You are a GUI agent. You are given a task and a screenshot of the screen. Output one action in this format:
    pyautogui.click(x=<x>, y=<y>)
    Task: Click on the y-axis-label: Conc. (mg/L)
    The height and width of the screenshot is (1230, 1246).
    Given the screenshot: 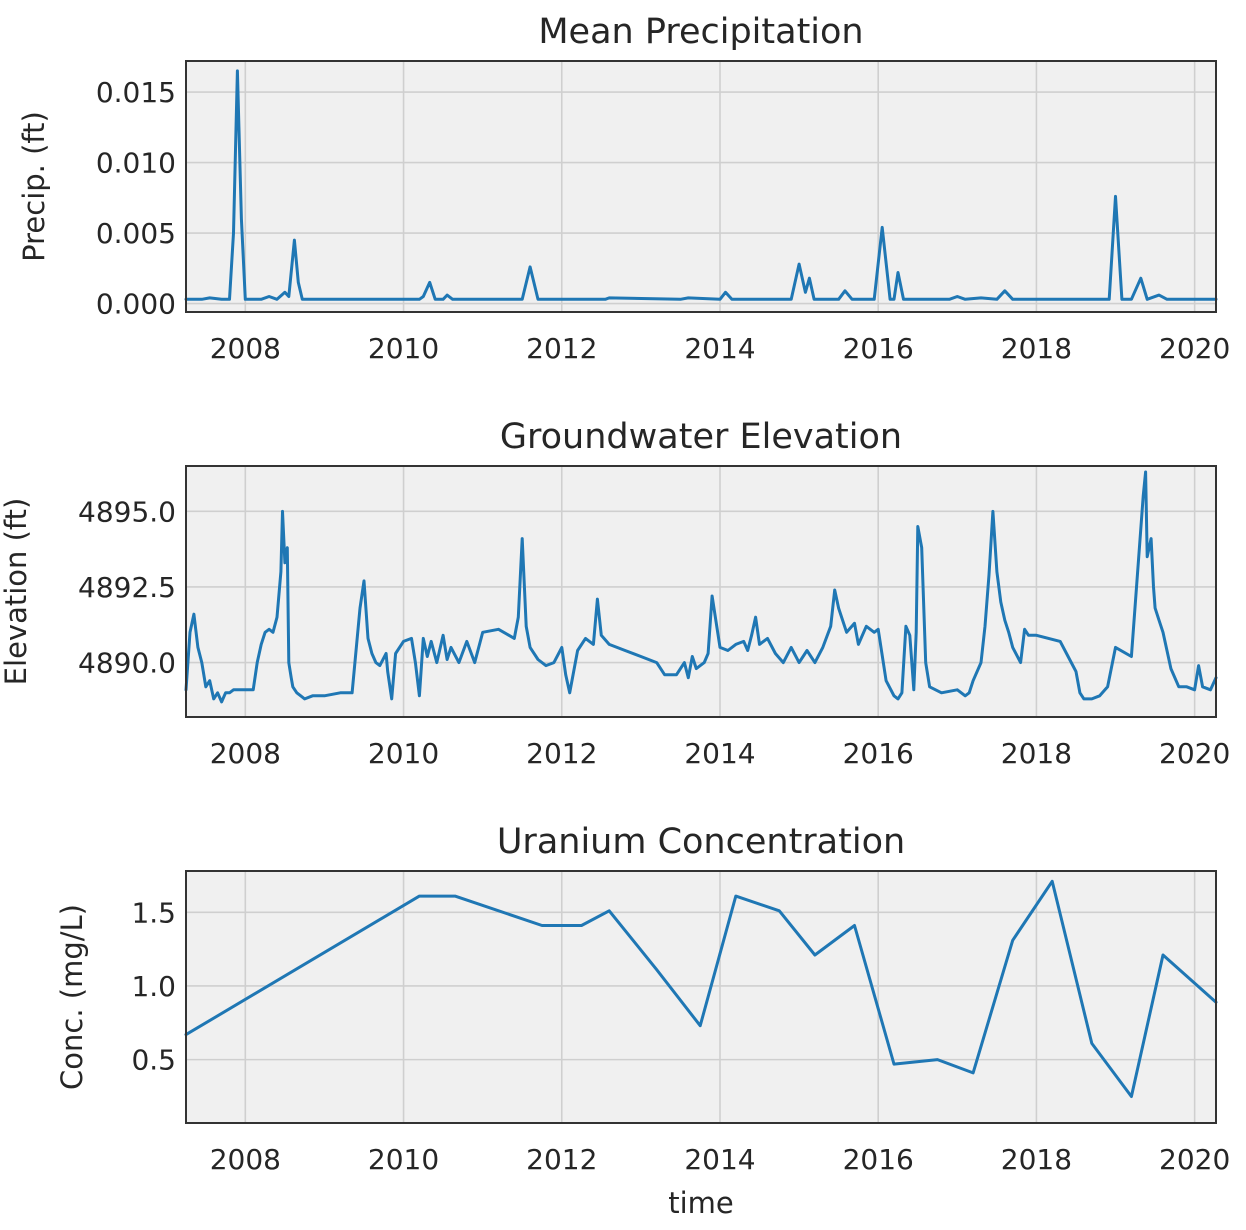 What is the action you would take?
    pyautogui.click(x=72, y=997)
    